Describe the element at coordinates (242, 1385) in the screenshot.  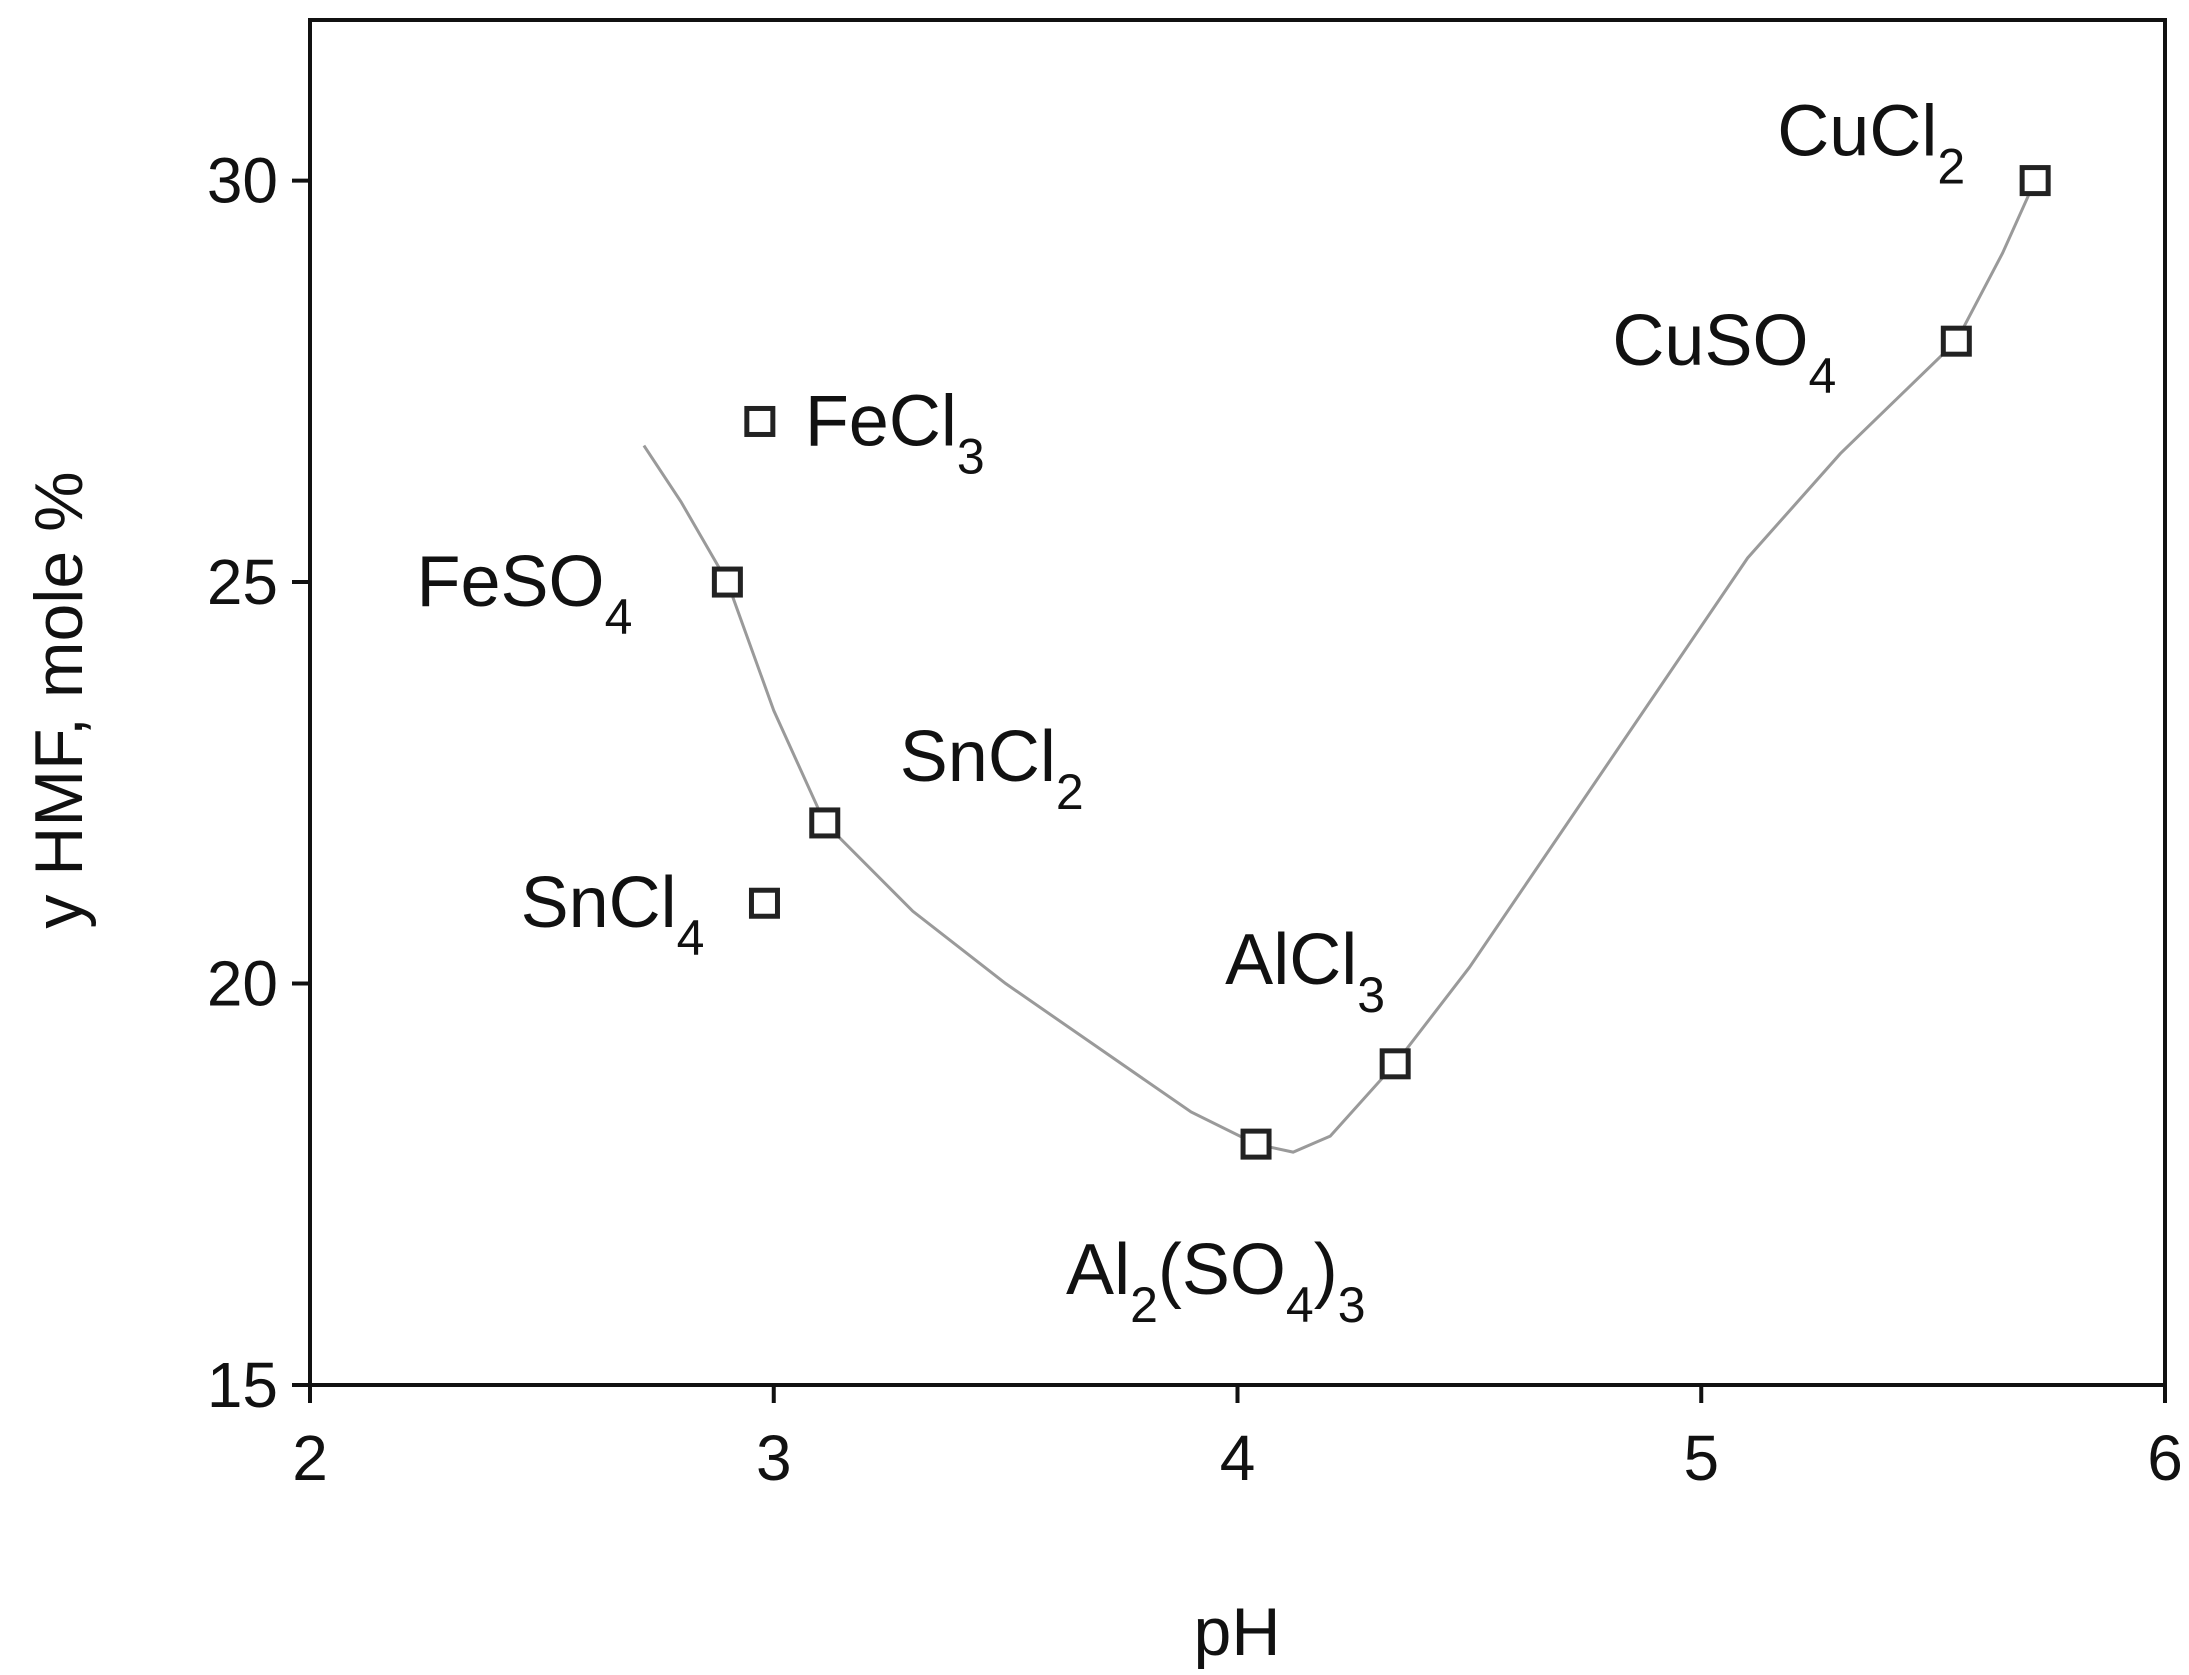
I see `y-tick-label: 15` at that location.